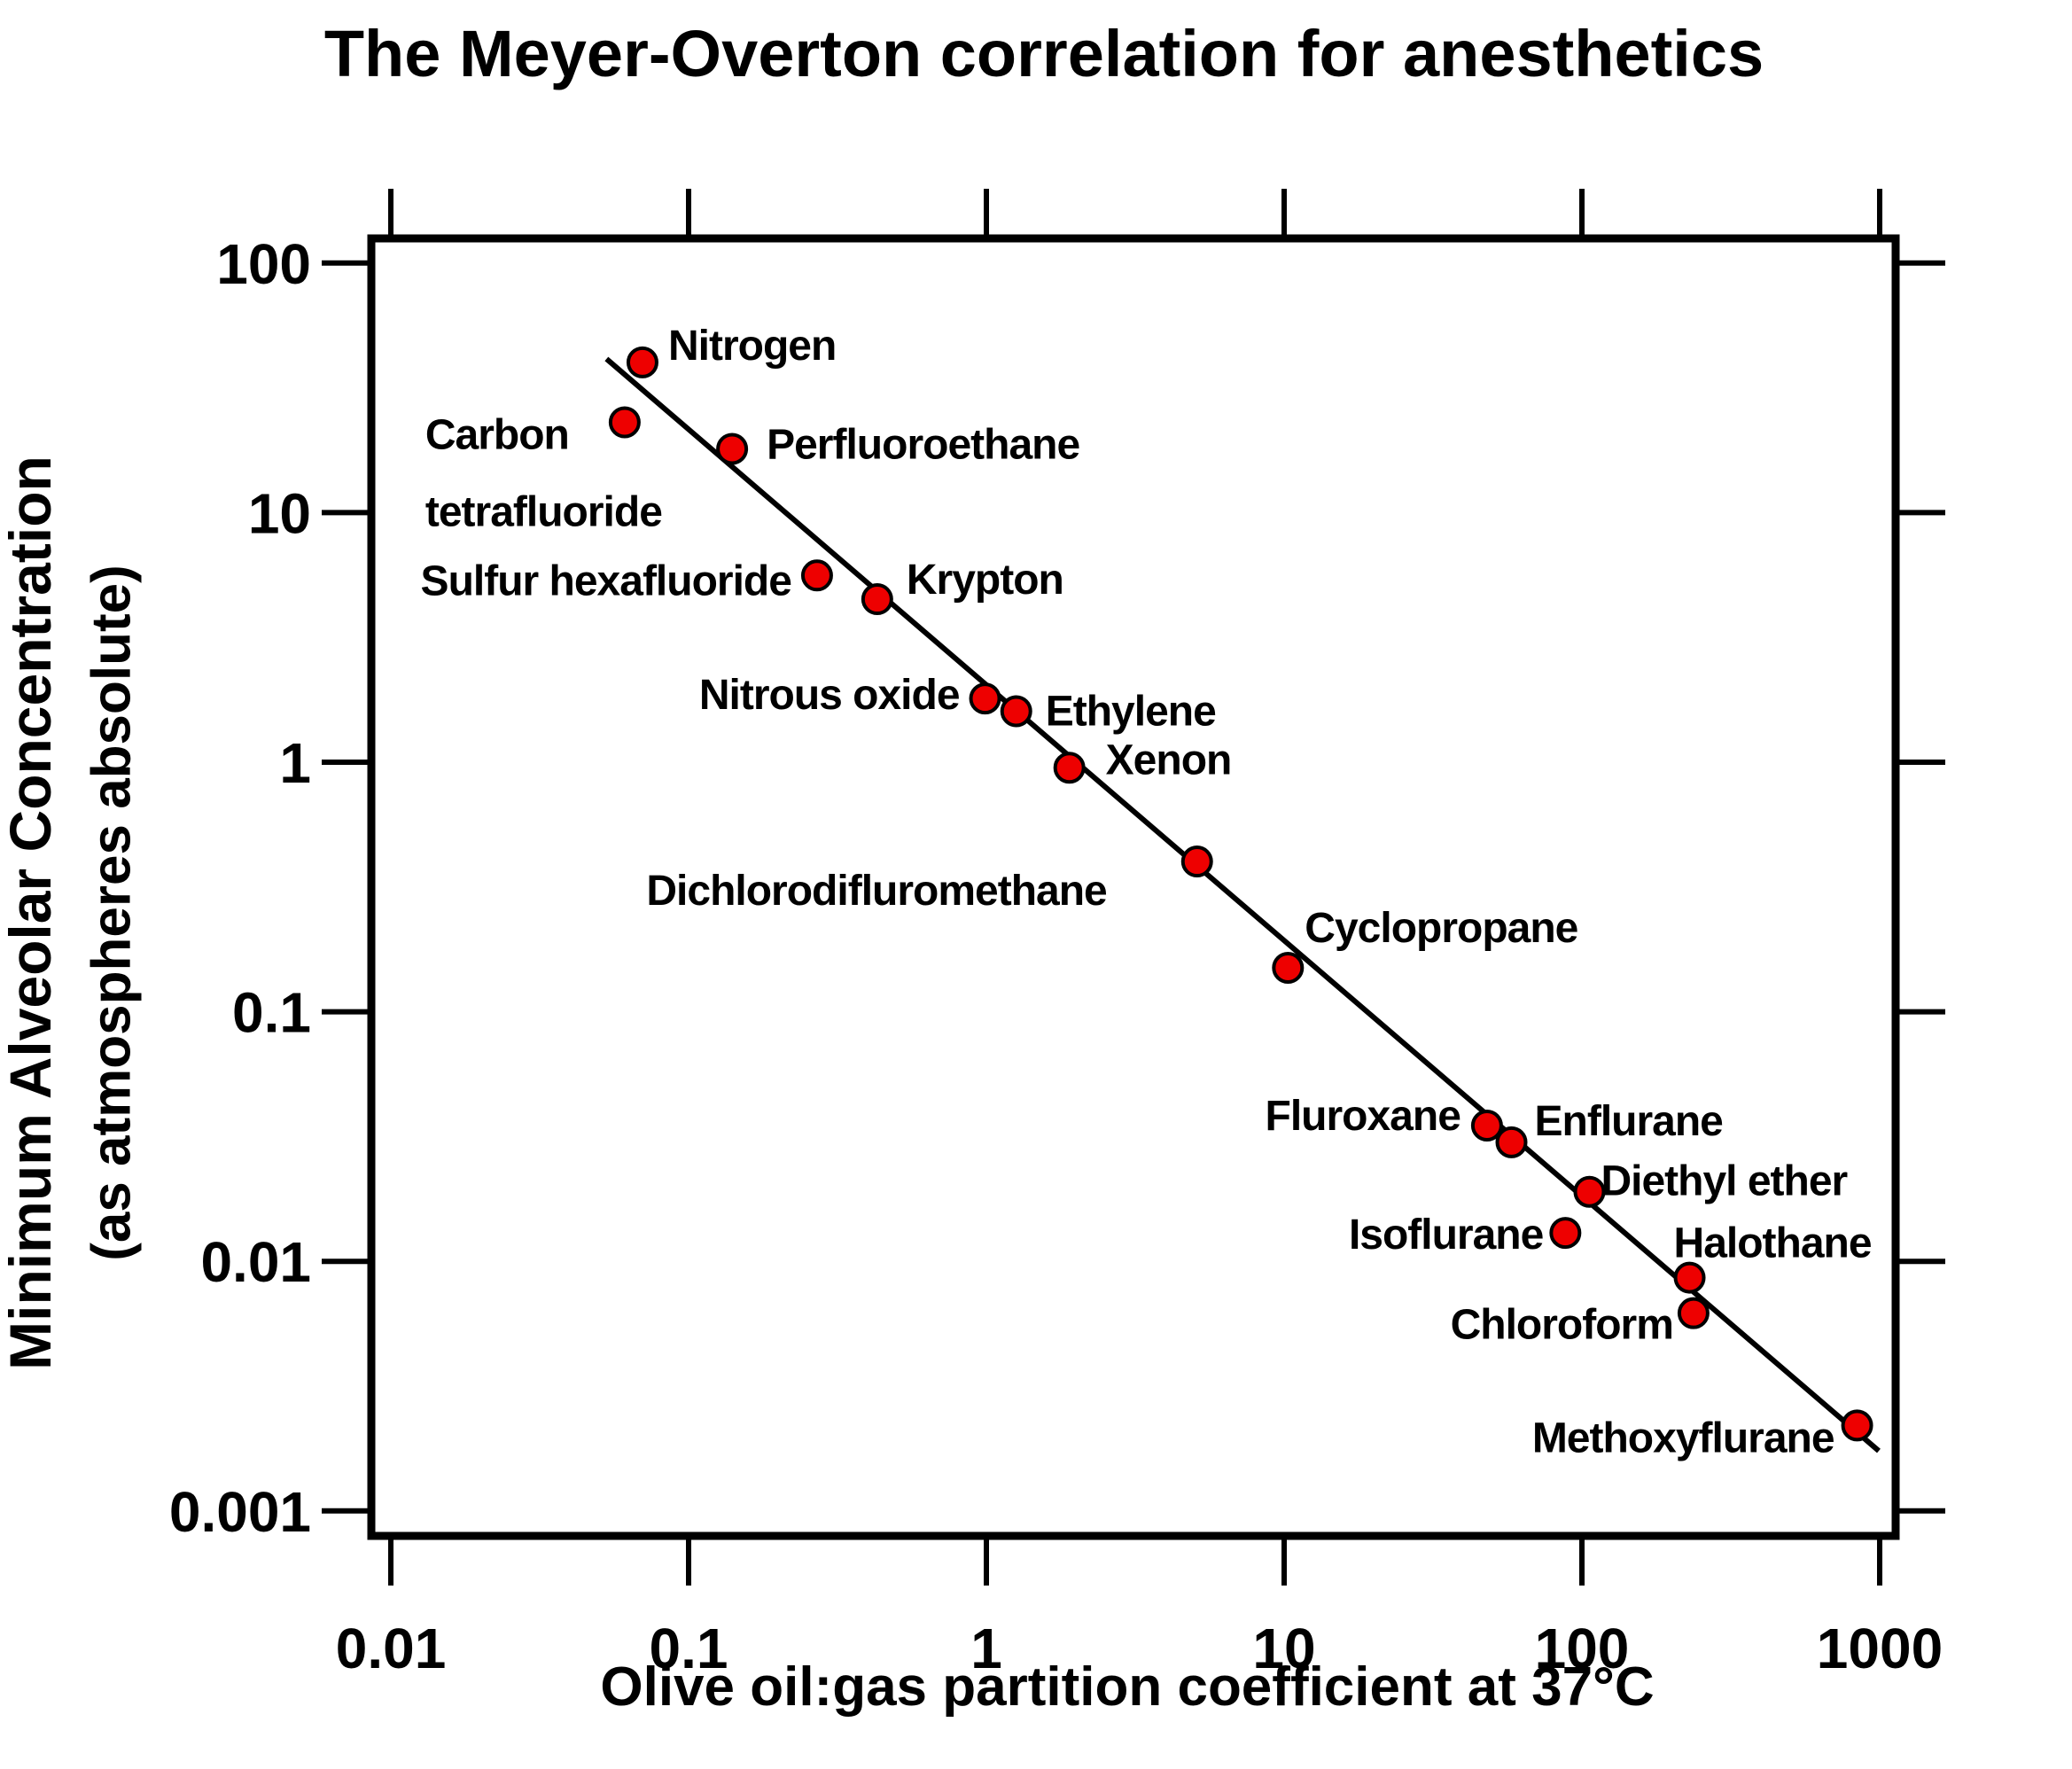 This screenshot has width=2072, height=1769. What do you see at coordinates (1724, 1181) in the screenshot?
I see `data-point-label: Diethyl ether` at bounding box center [1724, 1181].